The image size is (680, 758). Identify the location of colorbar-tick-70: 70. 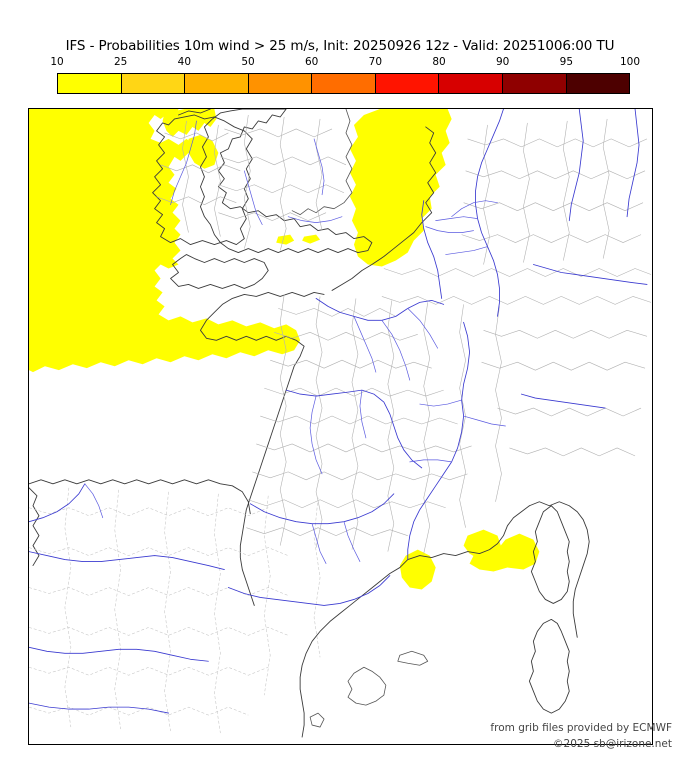
(375, 62).